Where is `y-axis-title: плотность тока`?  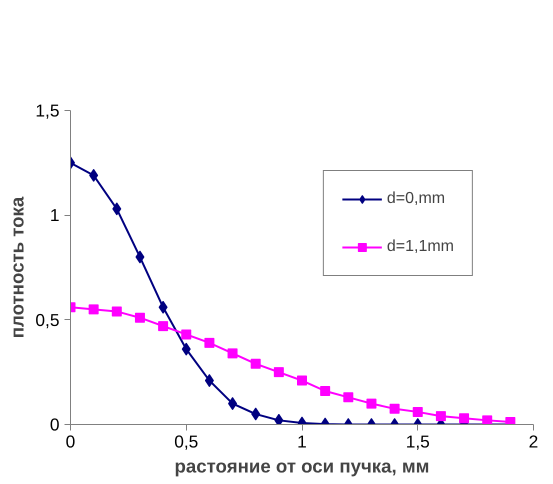
y-axis-title: плотность тока is located at coordinates (17, 267).